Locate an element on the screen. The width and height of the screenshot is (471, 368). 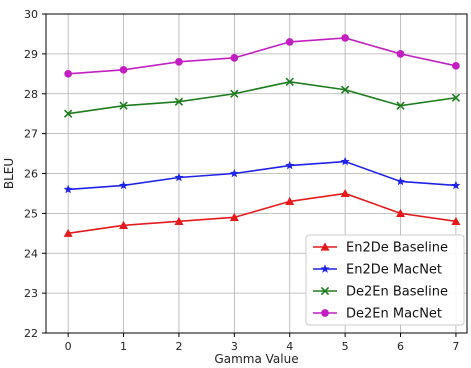
y-tick-label: 24 is located at coordinates (31, 253).